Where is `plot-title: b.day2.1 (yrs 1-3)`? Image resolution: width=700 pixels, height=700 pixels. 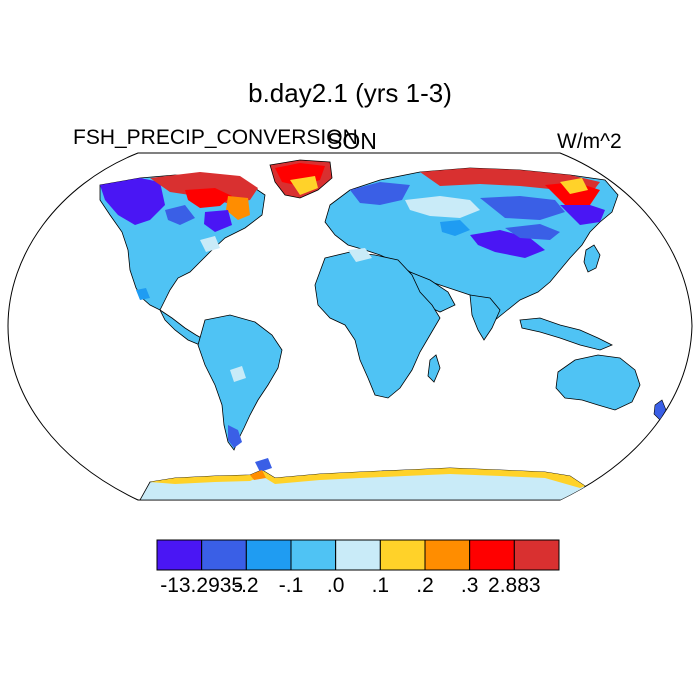
plot-title: b.day2.1 (yrs 1-3) is located at coordinates (350, 93).